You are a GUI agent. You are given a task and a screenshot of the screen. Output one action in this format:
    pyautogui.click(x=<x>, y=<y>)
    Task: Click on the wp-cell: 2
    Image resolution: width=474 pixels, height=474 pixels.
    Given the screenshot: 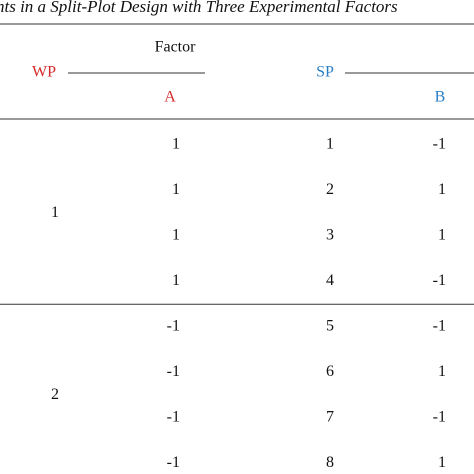 What is the action you would take?
    pyautogui.click(x=55, y=394)
    